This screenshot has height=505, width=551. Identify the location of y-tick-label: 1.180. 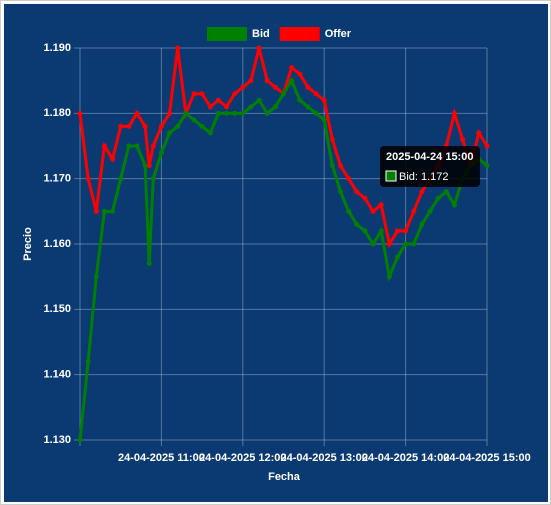
(57, 113).